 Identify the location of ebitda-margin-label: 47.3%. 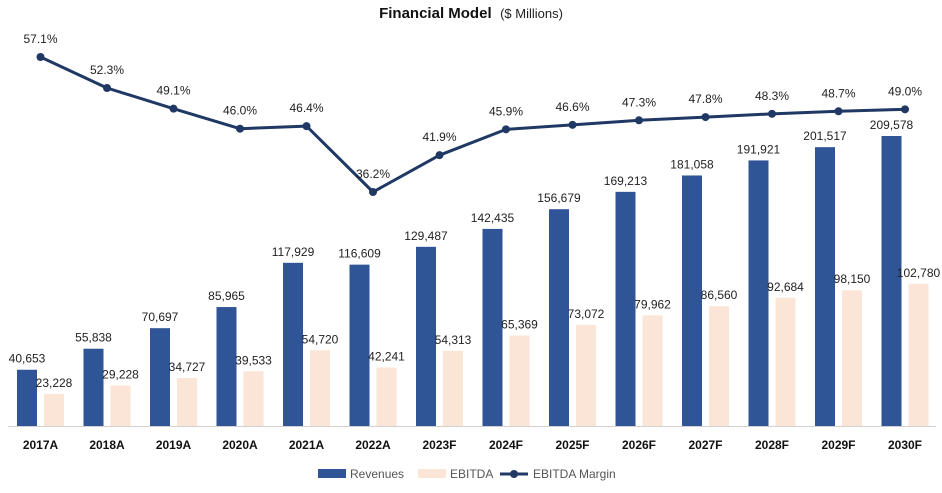
(639, 102).